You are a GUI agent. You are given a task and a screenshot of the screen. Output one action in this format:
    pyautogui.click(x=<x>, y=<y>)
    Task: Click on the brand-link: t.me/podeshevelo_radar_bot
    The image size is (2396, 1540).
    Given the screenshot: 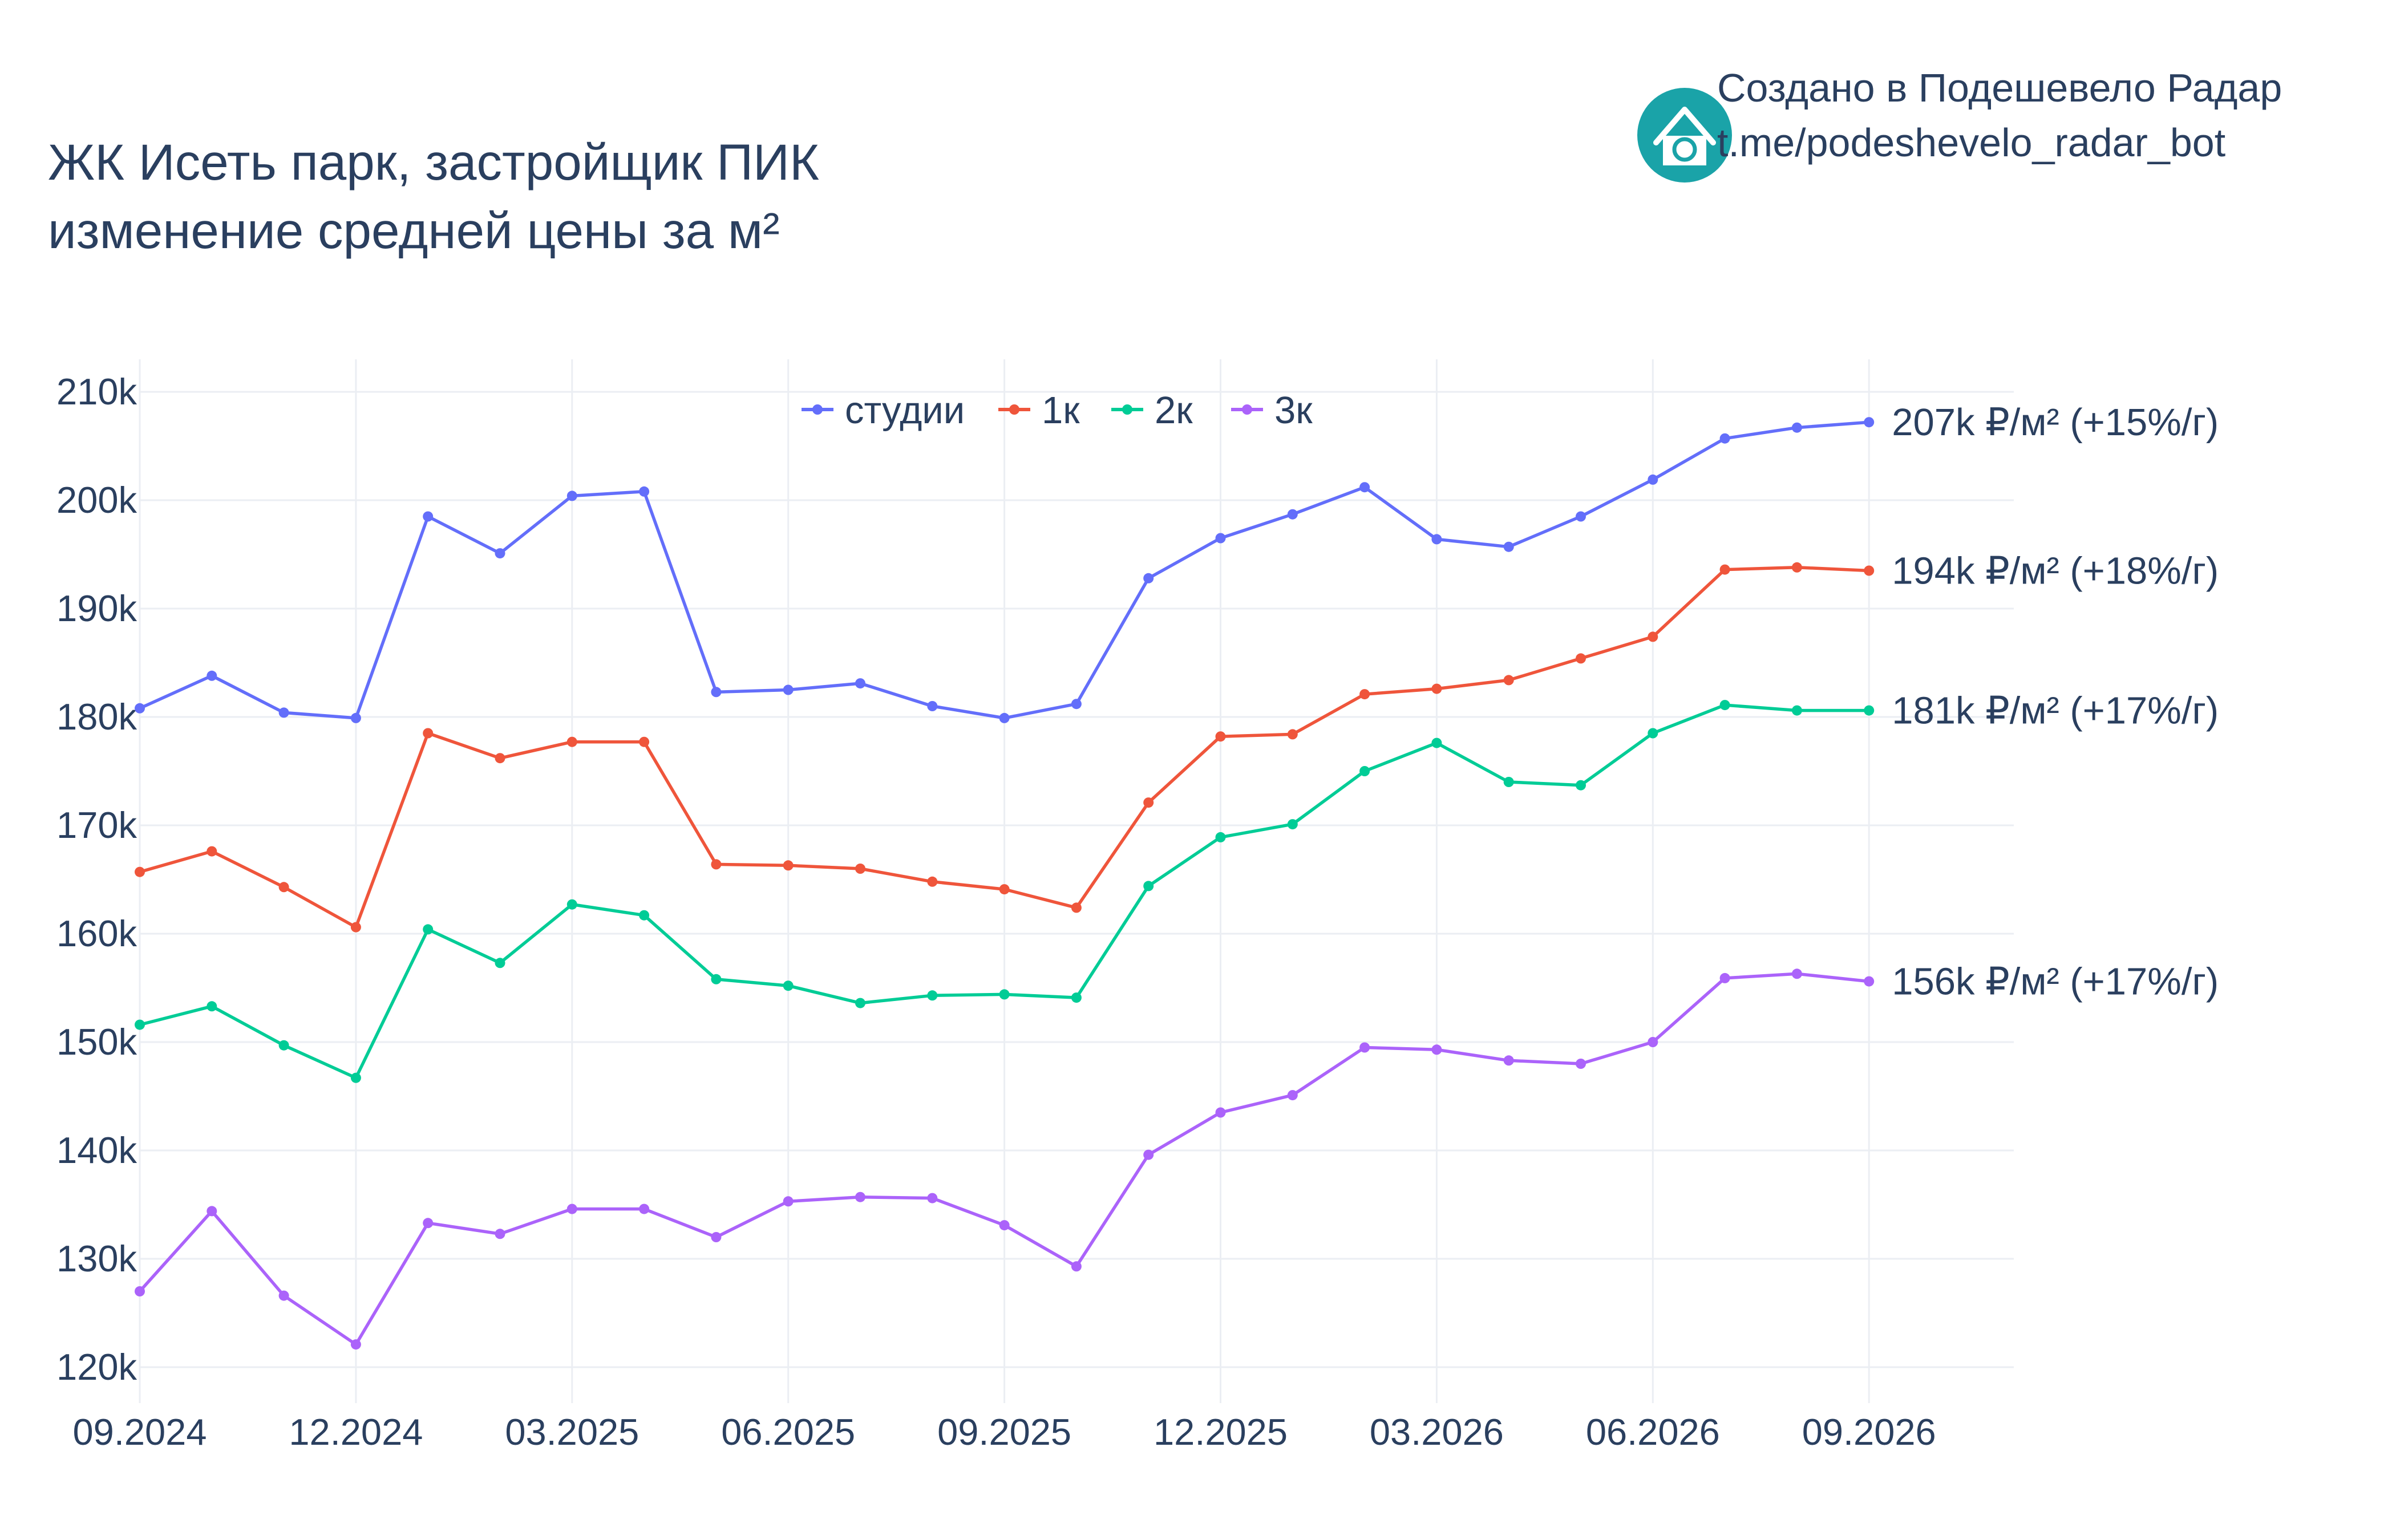 What is the action you would take?
    pyautogui.click(x=1971, y=143)
    